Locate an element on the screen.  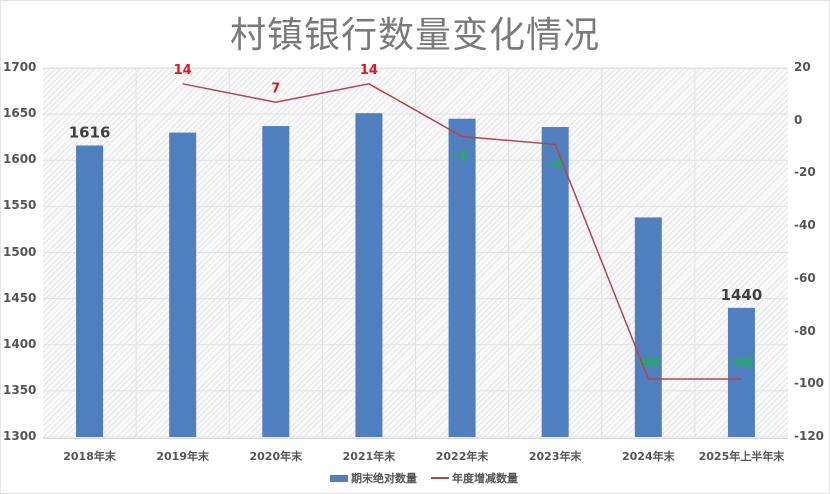
legend-line-label: 年度增减数量 is located at coordinates (485, 478).